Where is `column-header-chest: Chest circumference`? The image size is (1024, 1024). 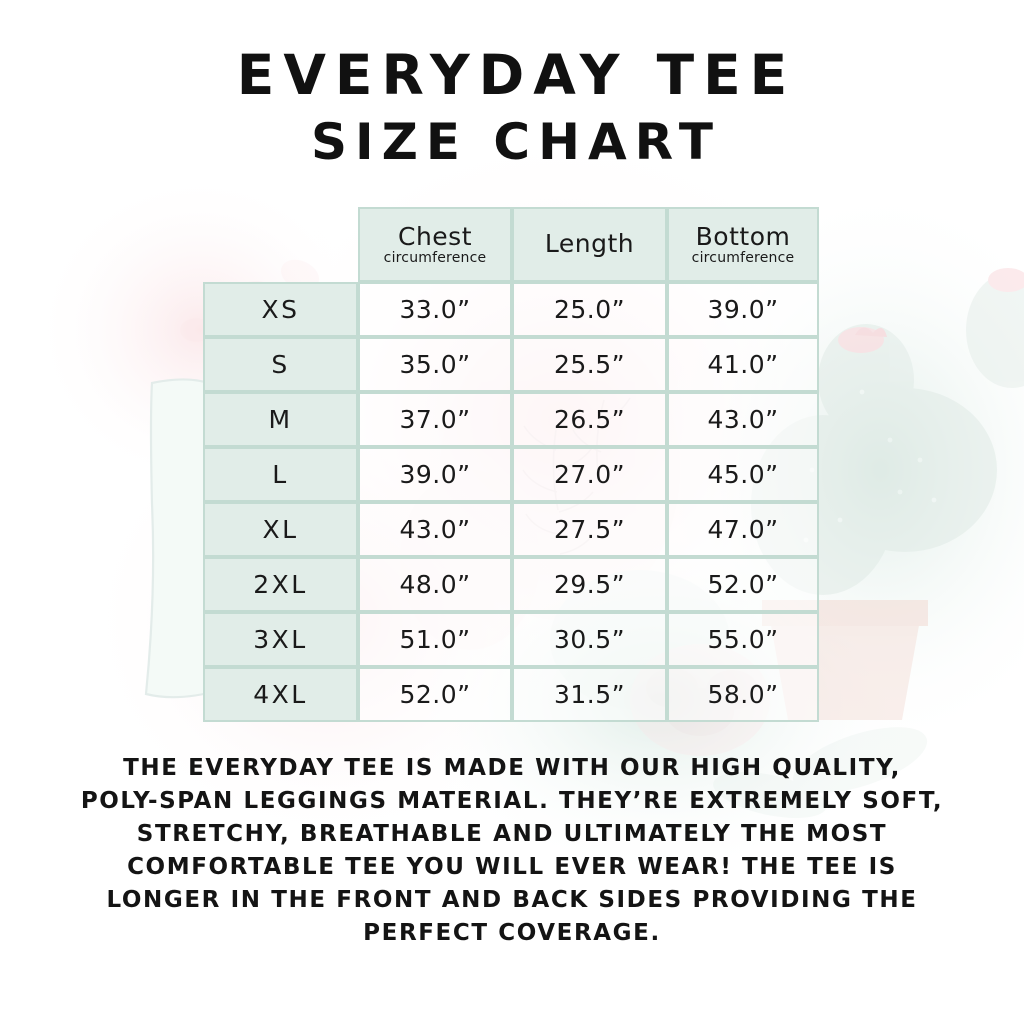 column-header-chest: Chest circumference is located at coordinates (435, 244).